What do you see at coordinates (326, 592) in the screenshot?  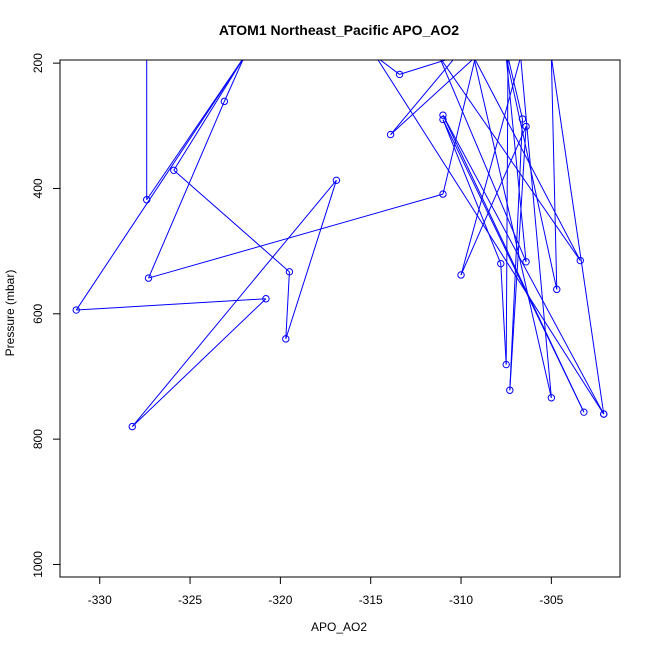 I see `x-axis: -330 -325 -320 -315 -310 -305` at bounding box center [326, 592].